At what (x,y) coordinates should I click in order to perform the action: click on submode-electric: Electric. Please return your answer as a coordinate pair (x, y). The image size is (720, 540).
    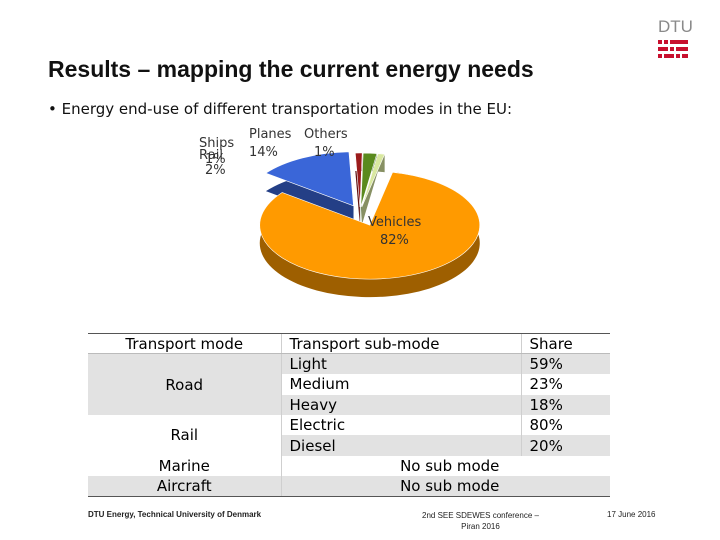
    Looking at the image, I should click on (400, 425).